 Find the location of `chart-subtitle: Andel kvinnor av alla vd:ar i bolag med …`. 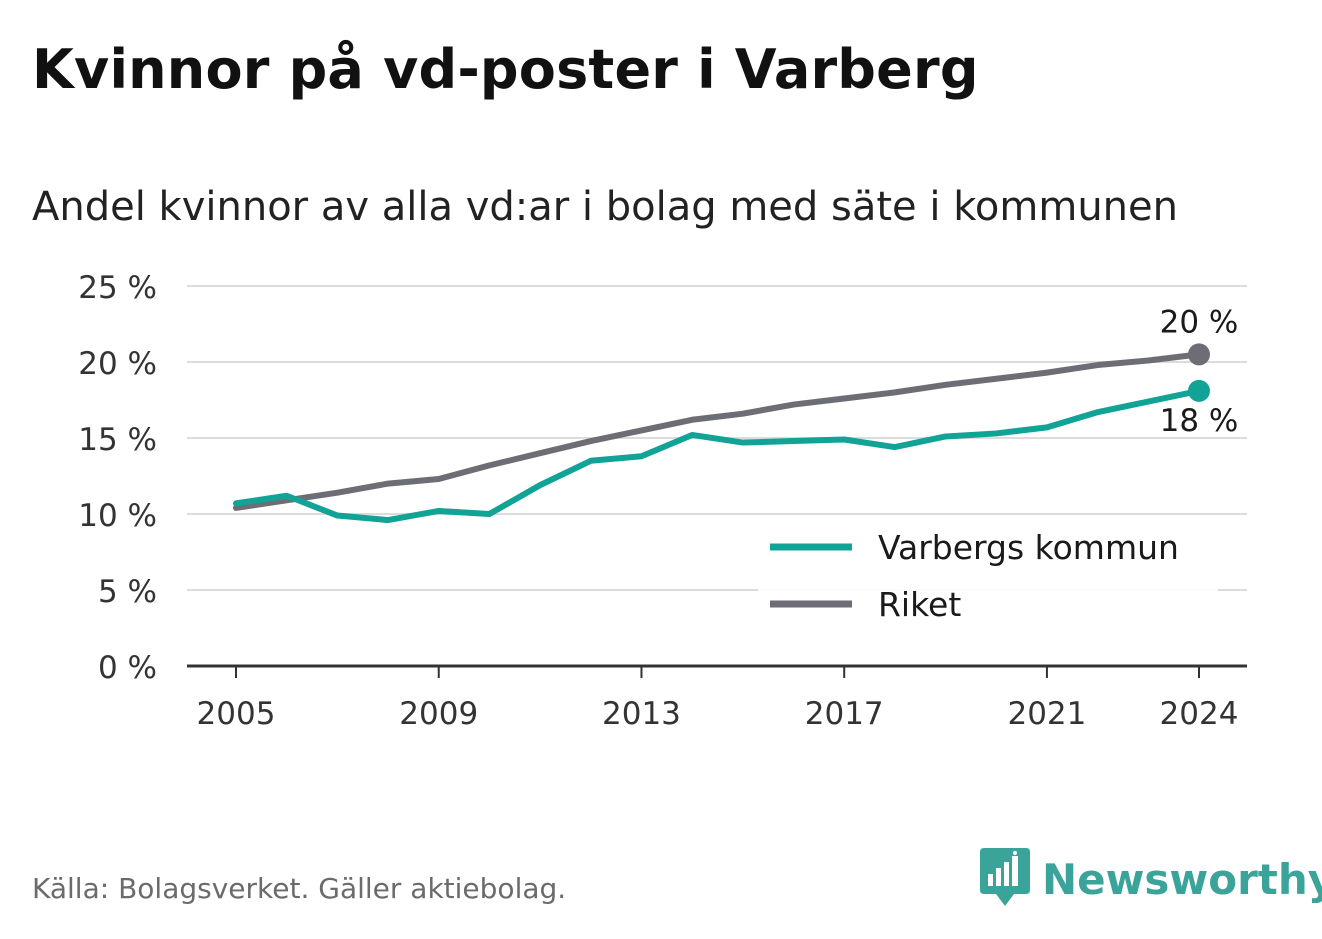

chart-subtitle: Andel kvinnor av alla vd:ar i bolag med … is located at coordinates (605, 207).